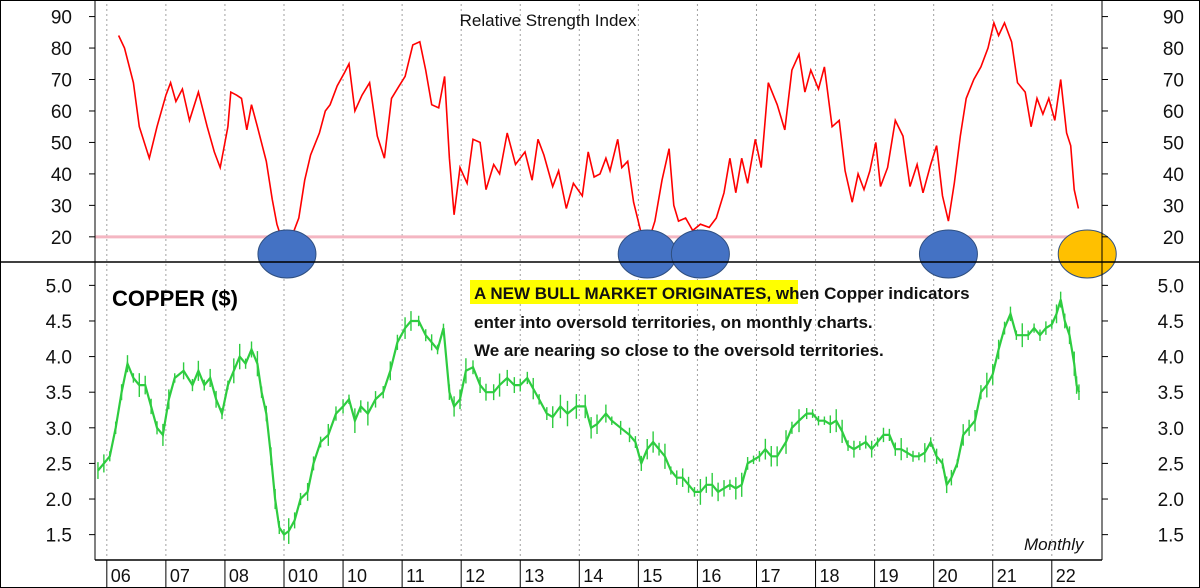  I want to click on copper-tick-label-left: 3.0, so click(59, 429).